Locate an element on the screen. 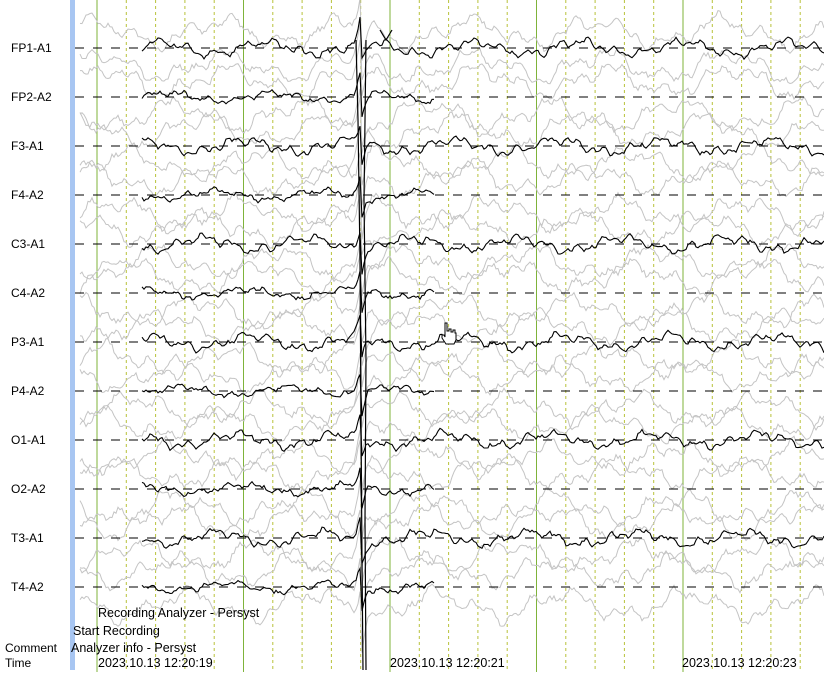 The width and height of the screenshot is (824, 685). time-row-label: Time is located at coordinates (18, 663).